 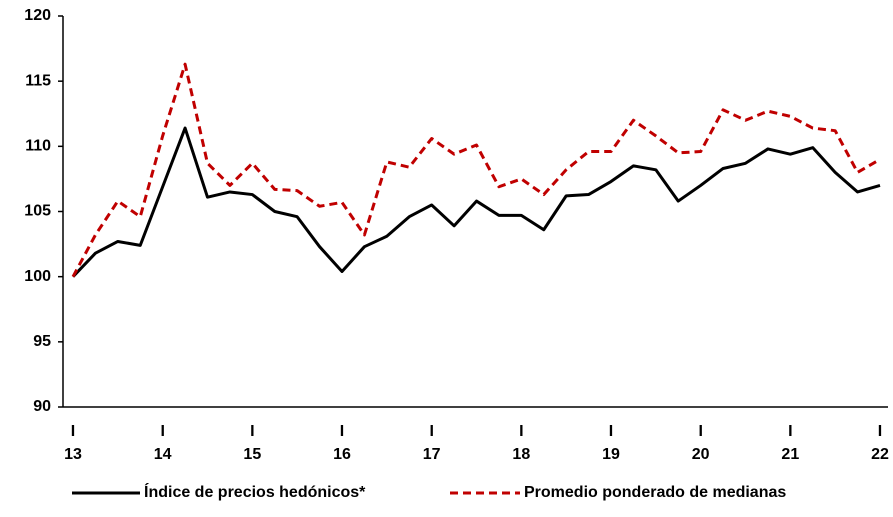 I want to click on y-tick-label: 100, so click(x=37, y=276).